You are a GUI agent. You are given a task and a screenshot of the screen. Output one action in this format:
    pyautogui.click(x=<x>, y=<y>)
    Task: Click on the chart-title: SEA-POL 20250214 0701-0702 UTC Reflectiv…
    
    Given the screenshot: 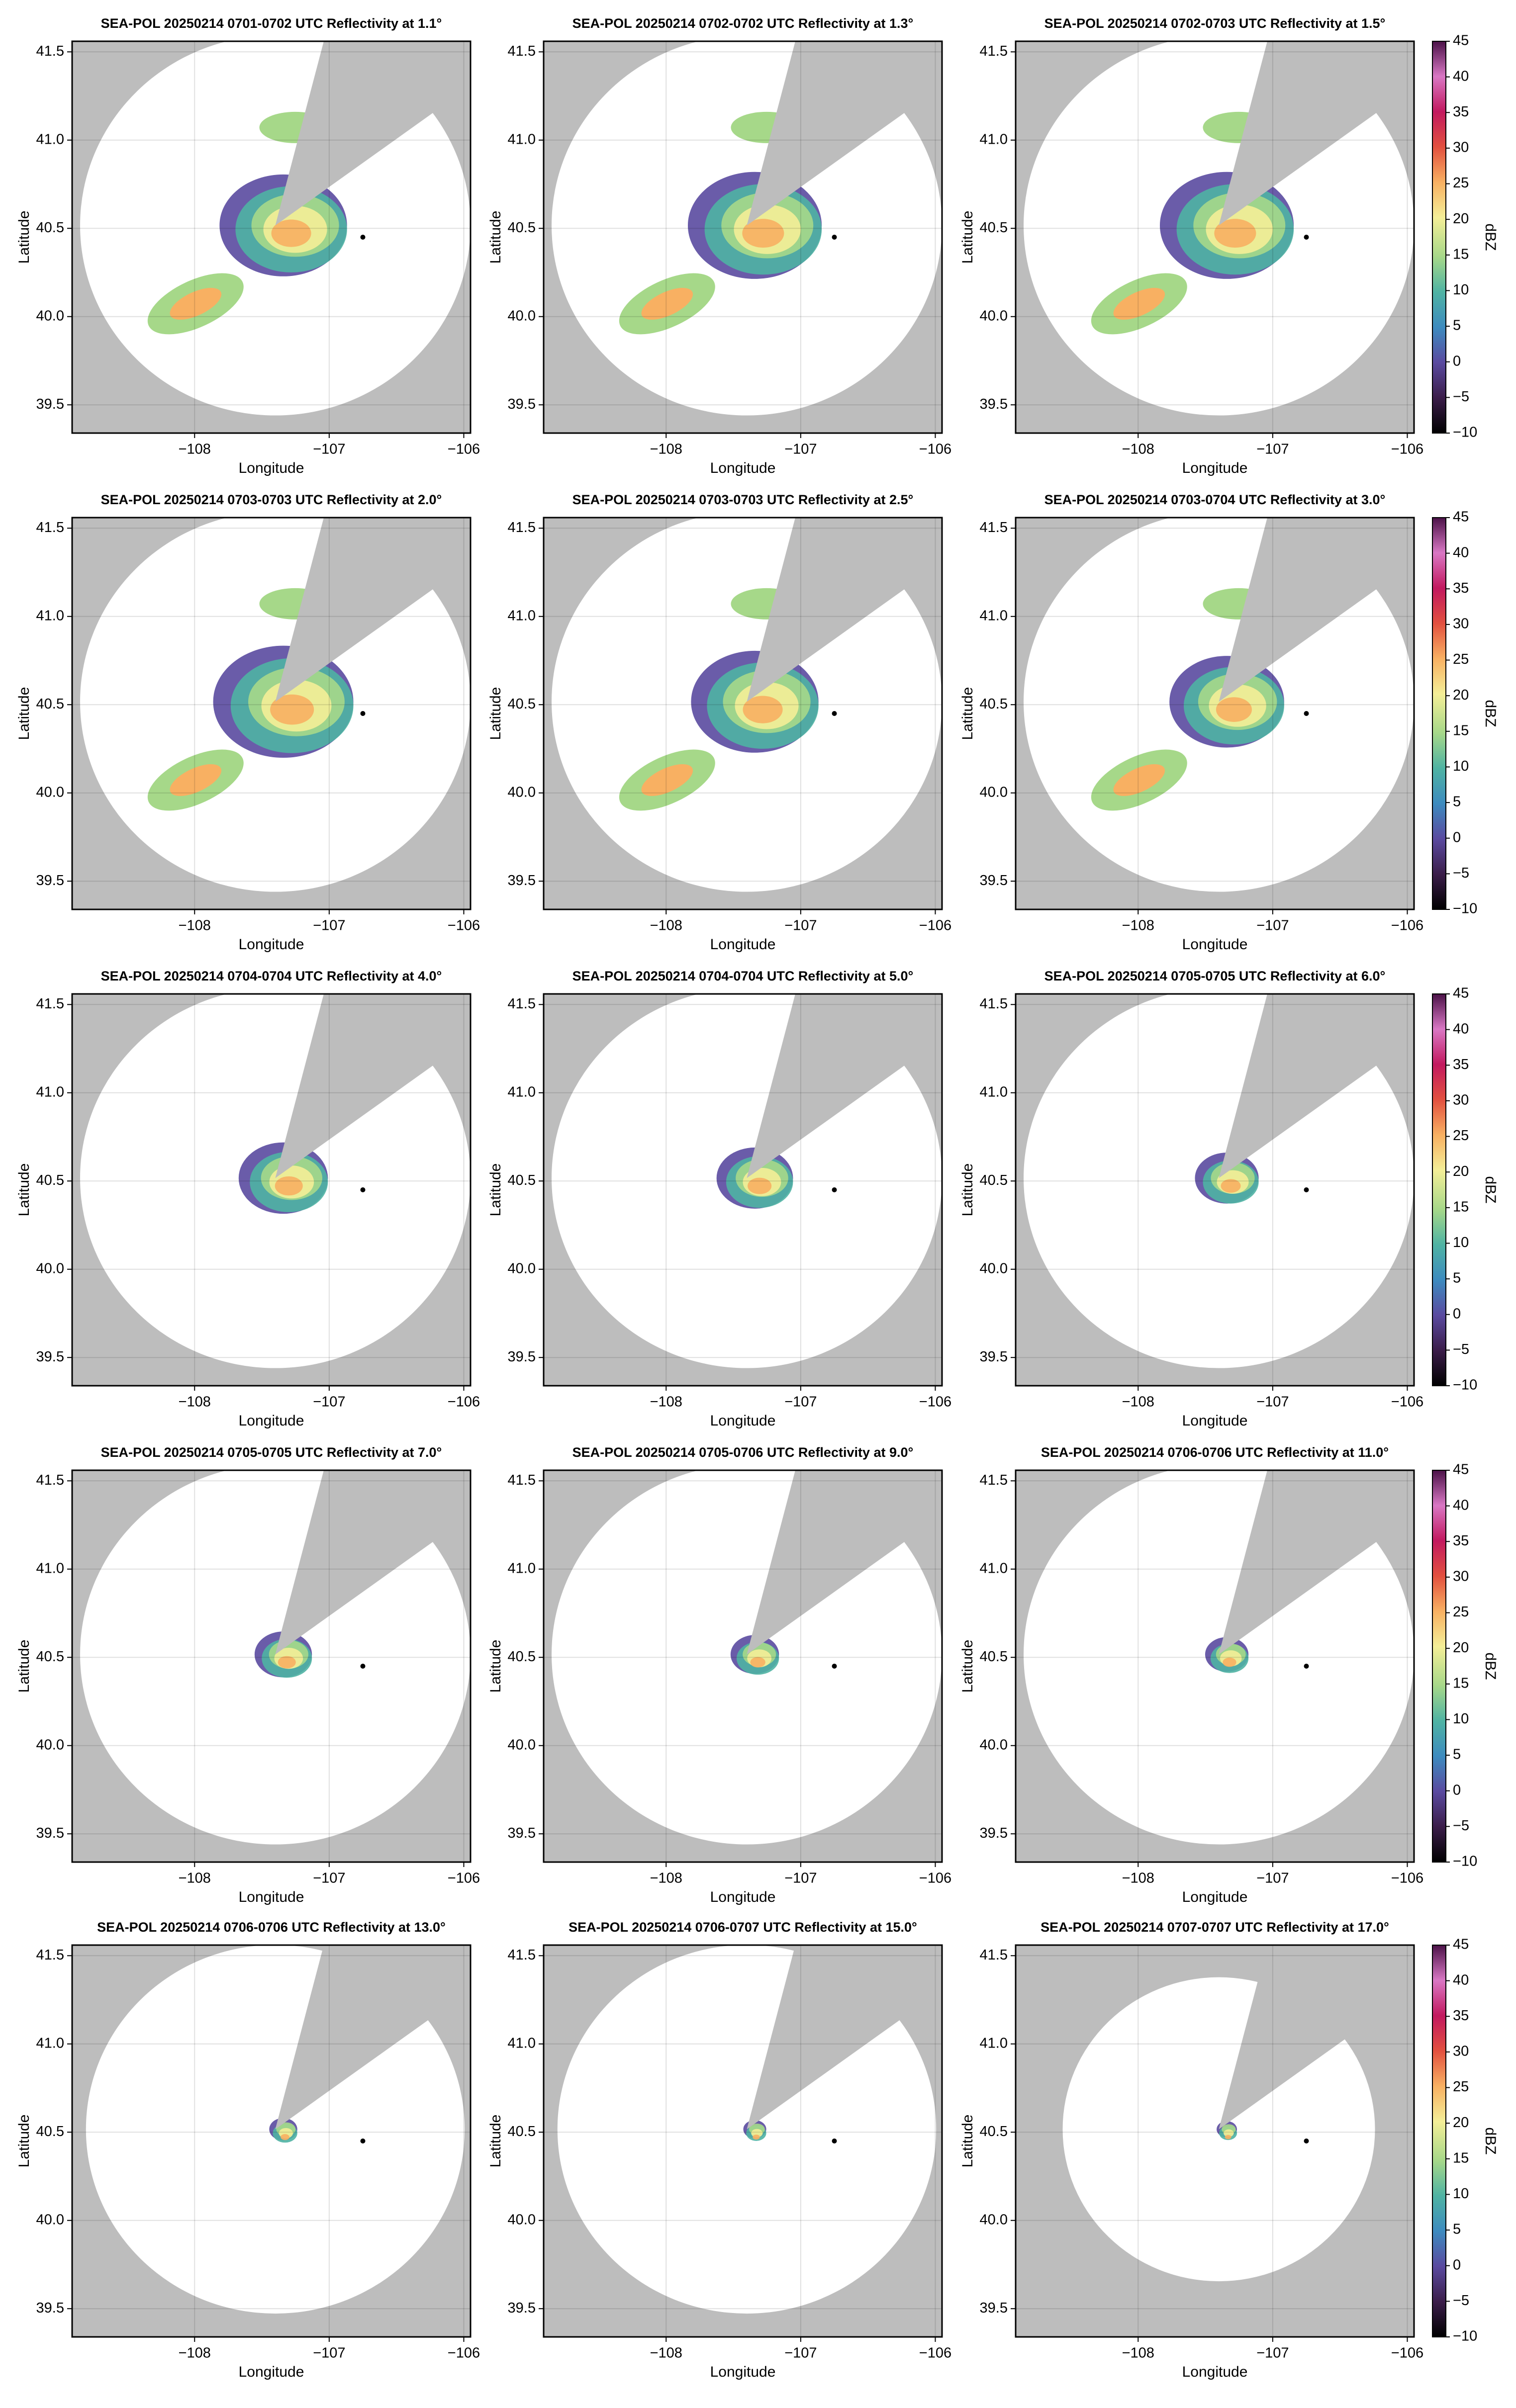 What is the action you would take?
    pyautogui.click(x=271, y=24)
    